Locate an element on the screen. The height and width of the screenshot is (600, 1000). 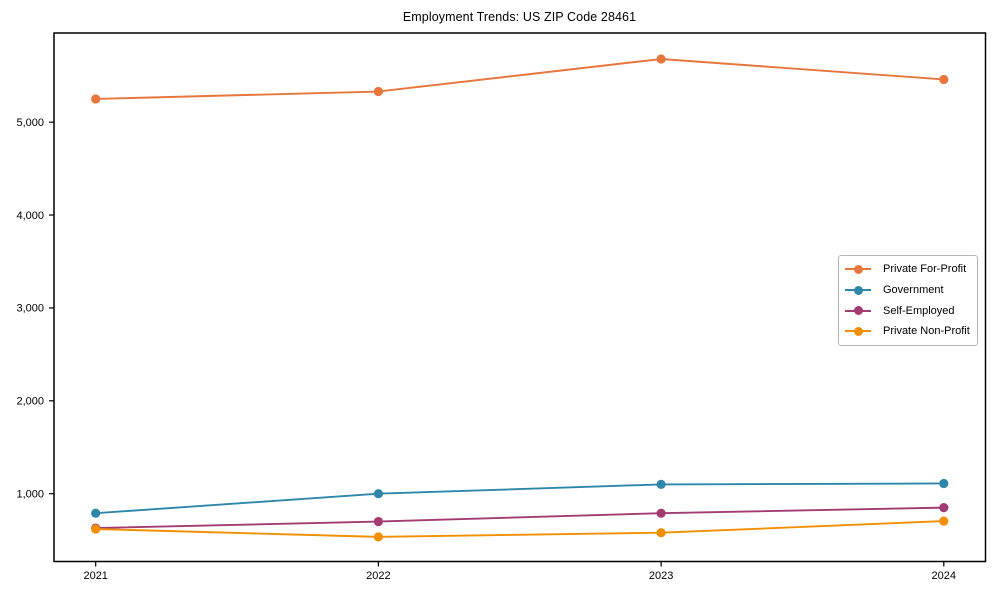
legend-item: Government is located at coordinates (908, 290).